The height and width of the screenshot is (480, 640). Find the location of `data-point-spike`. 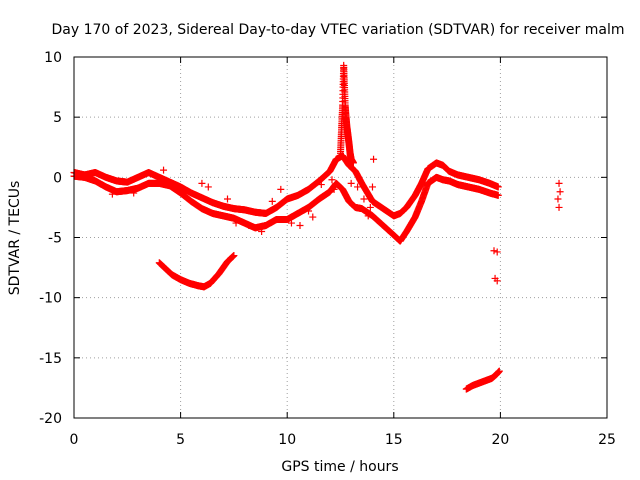

data-point-spike is located at coordinates (353, 163).